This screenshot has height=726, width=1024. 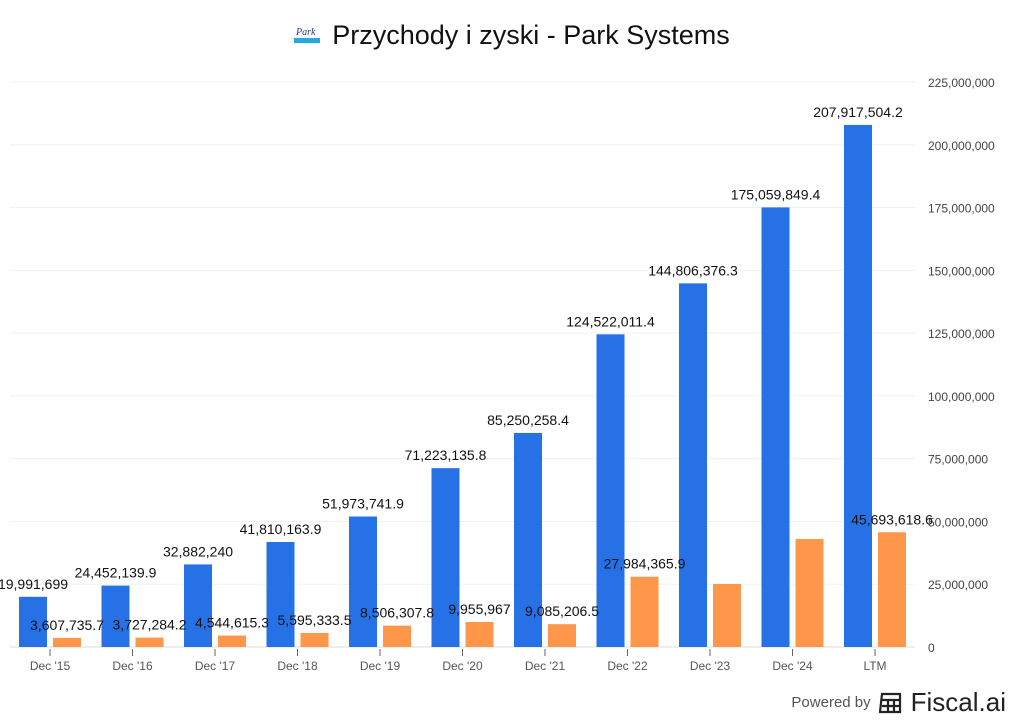 I want to click on revenue-data-label: 24,452,139.9, so click(x=116, y=573).